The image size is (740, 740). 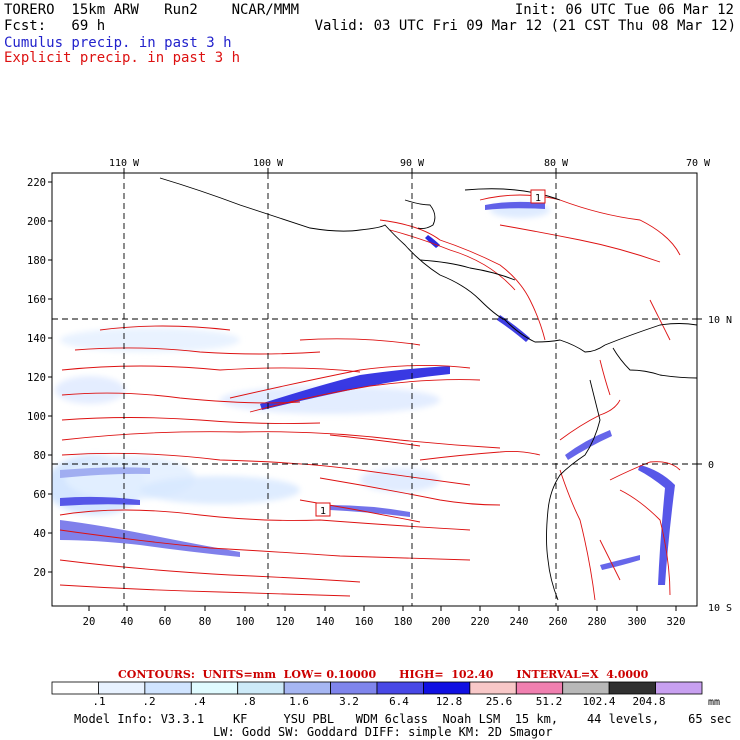 What do you see at coordinates (597, 622) in the screenshot?
I see `x-axis-label: 280` at bounding box center [597, 622].